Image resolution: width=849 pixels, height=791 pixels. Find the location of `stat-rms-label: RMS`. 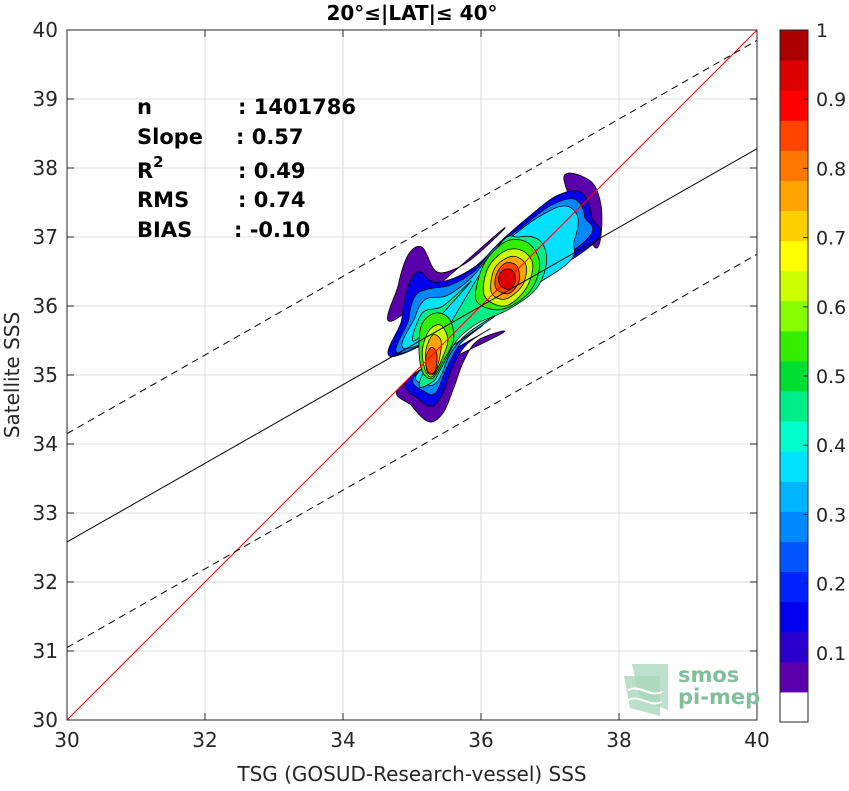

stat-rms-label: RMS is located at coordinates (163, 200).